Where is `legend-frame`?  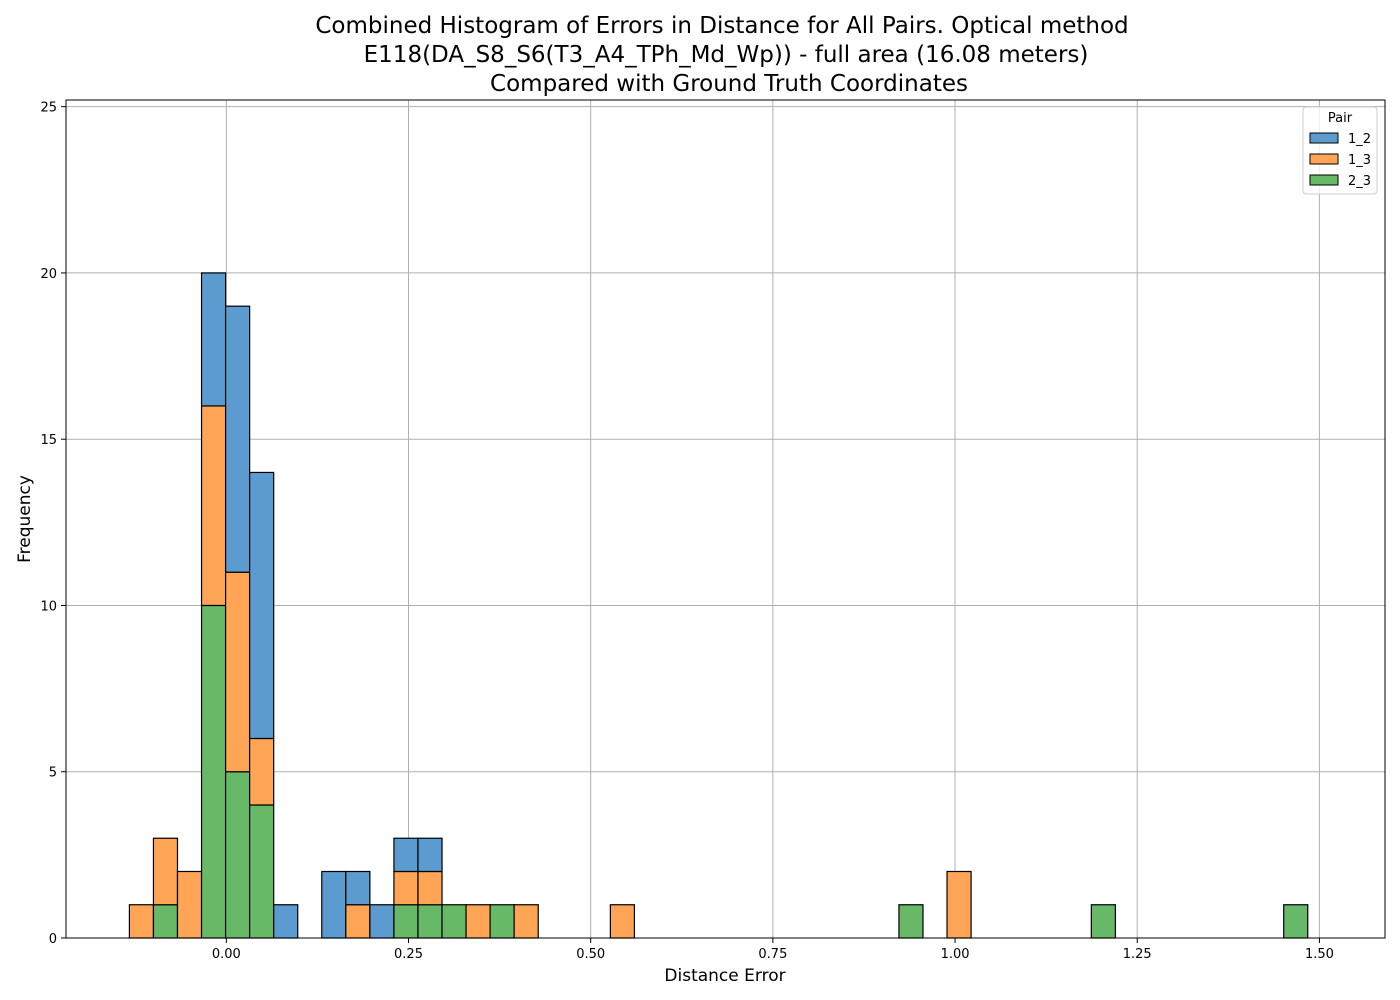
legend-frame is located at coordinates (1340, 150).